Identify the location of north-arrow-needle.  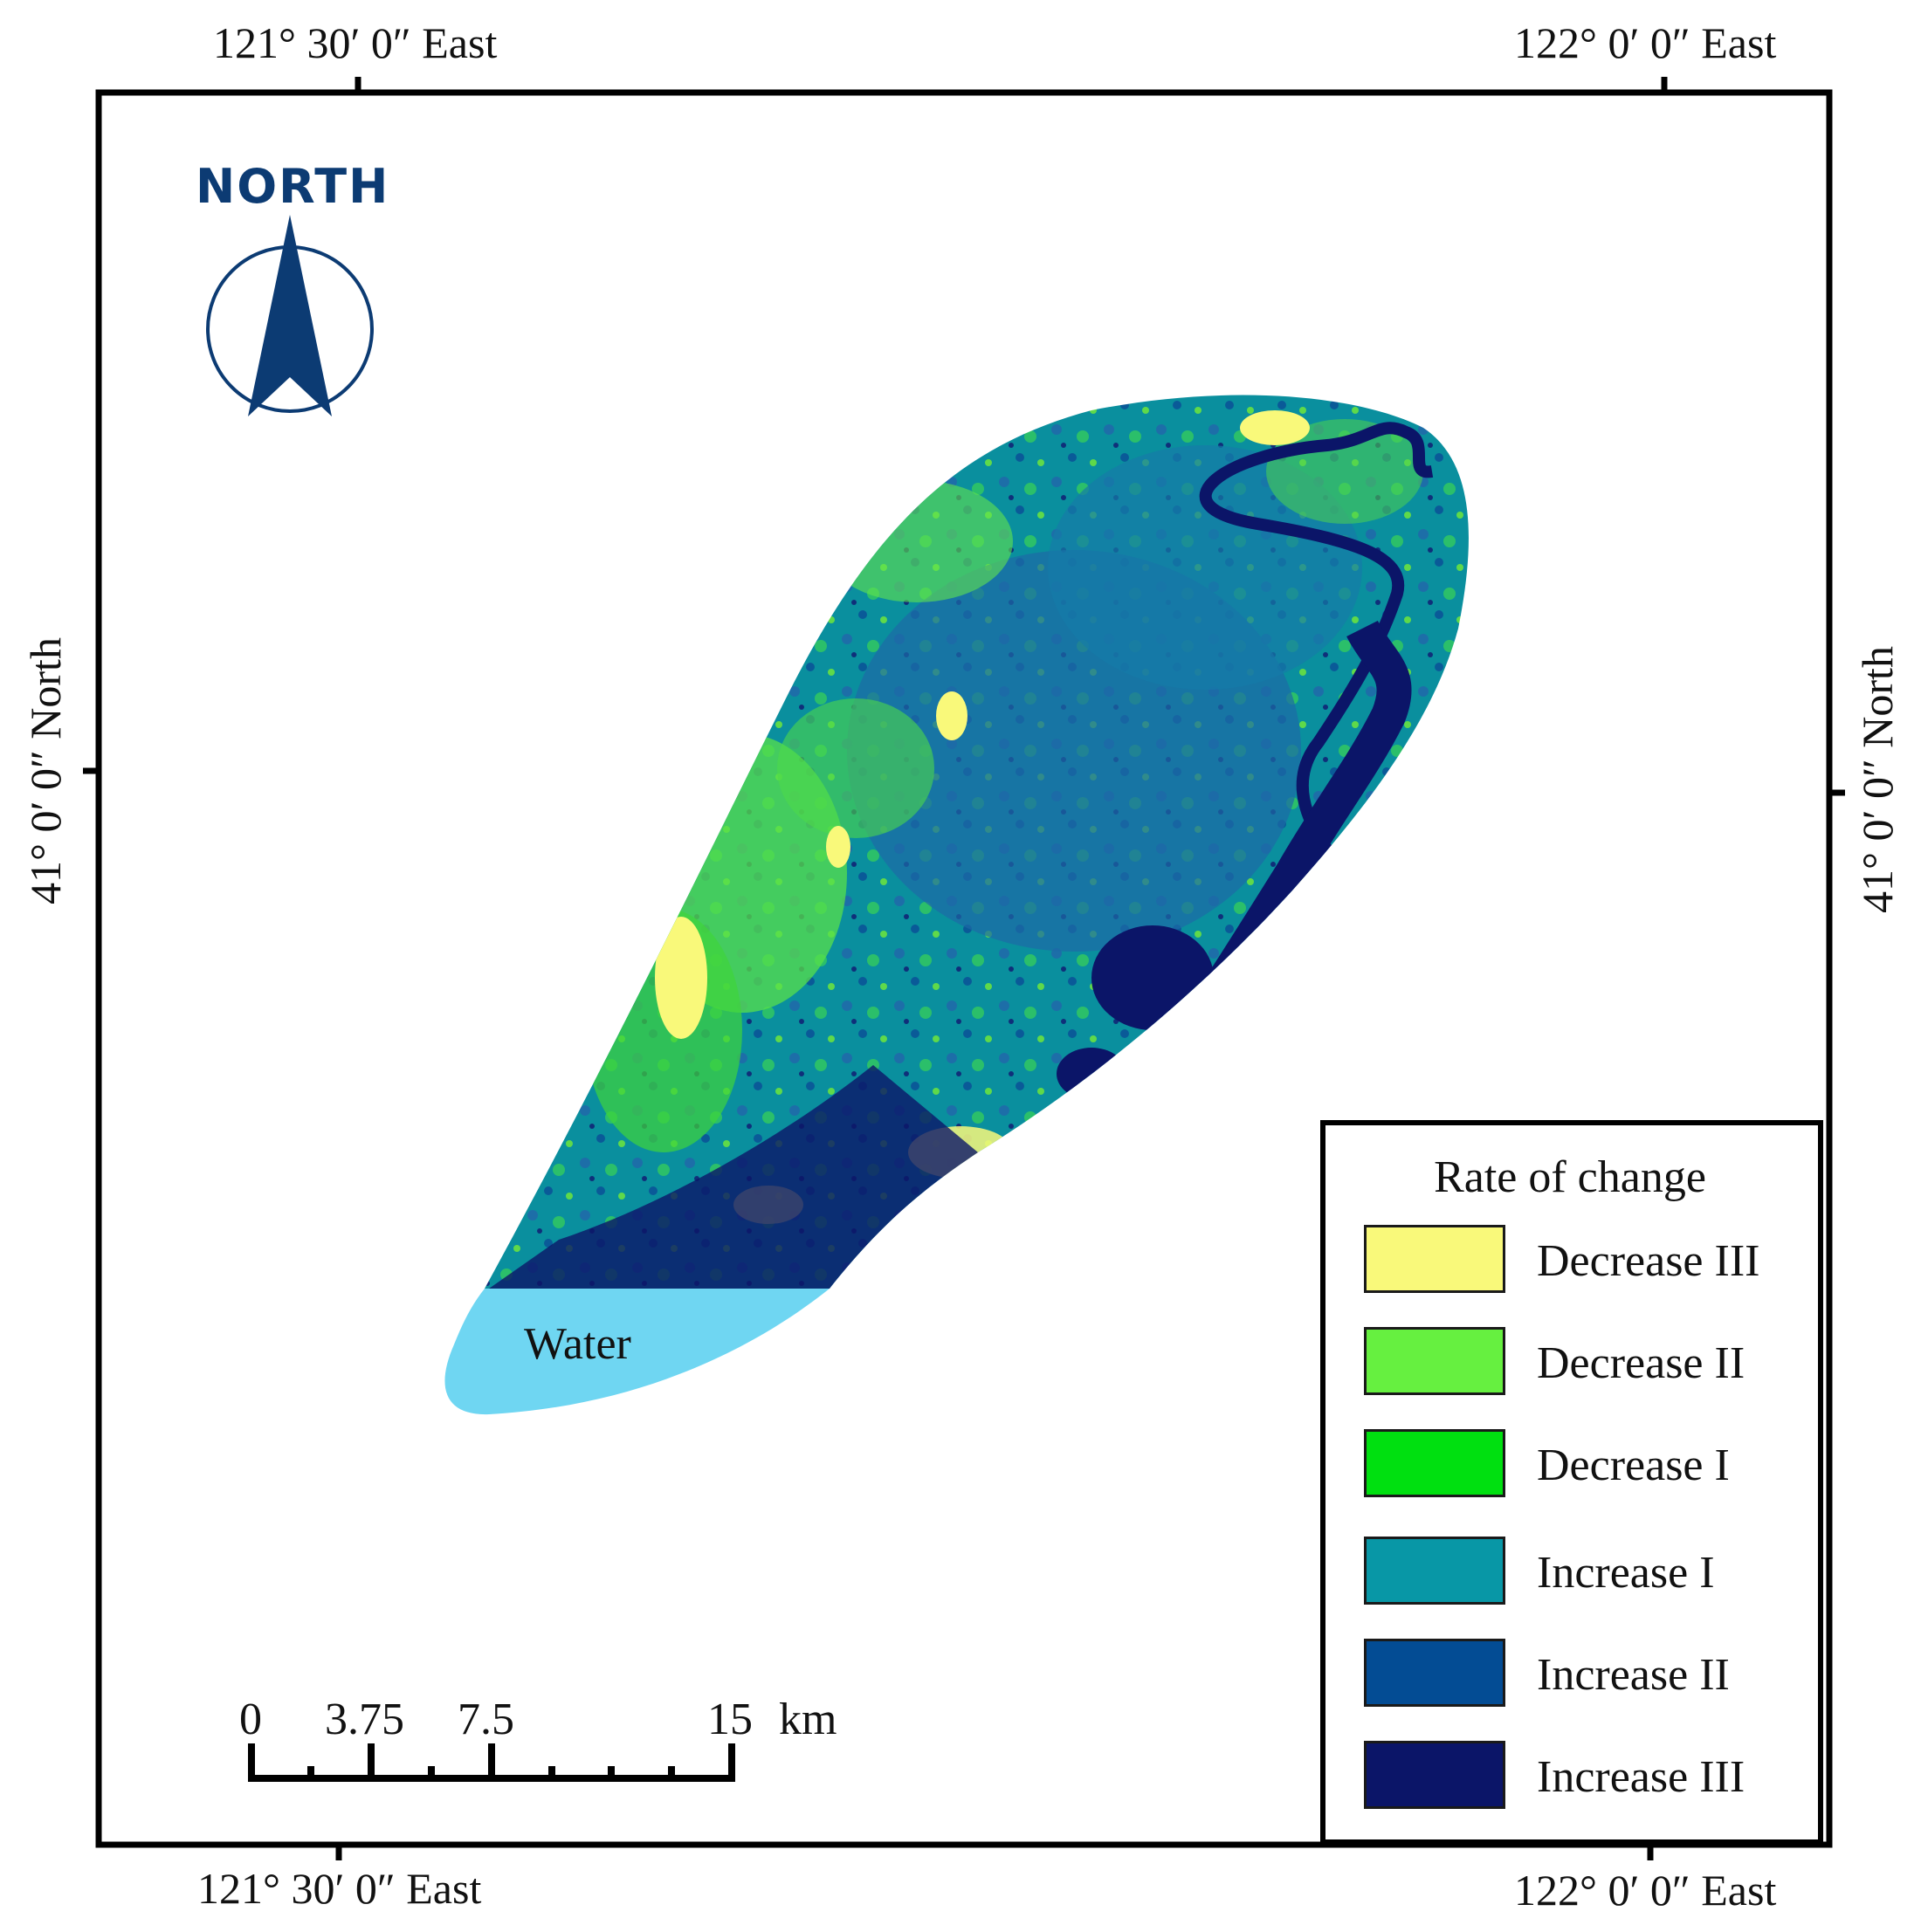
(290, 315).